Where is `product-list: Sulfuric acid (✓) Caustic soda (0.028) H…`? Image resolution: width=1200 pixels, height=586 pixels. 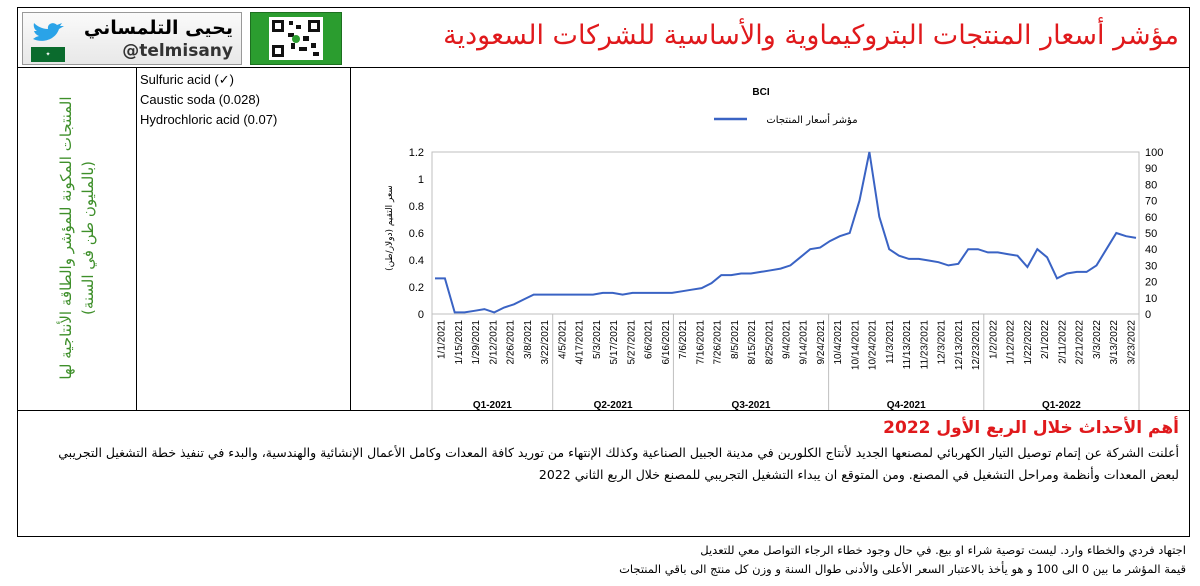
product-list: Sulfuric acid (✓) Caustic soda (0.028) H… is located at coordinates (208, 100).